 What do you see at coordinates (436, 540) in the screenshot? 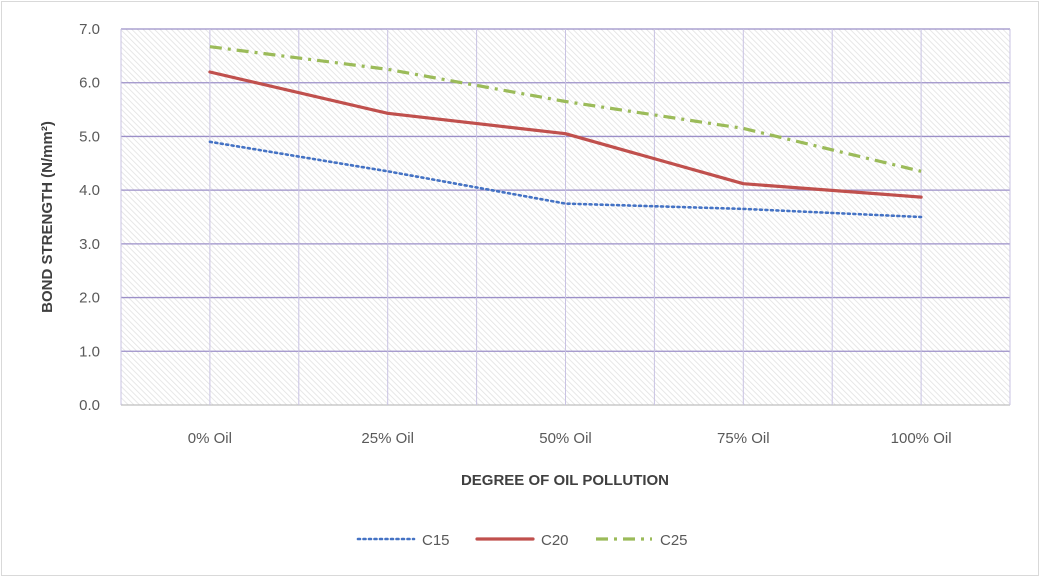
I see `legend-label-c15: C15` at bounding box center [436, 540].